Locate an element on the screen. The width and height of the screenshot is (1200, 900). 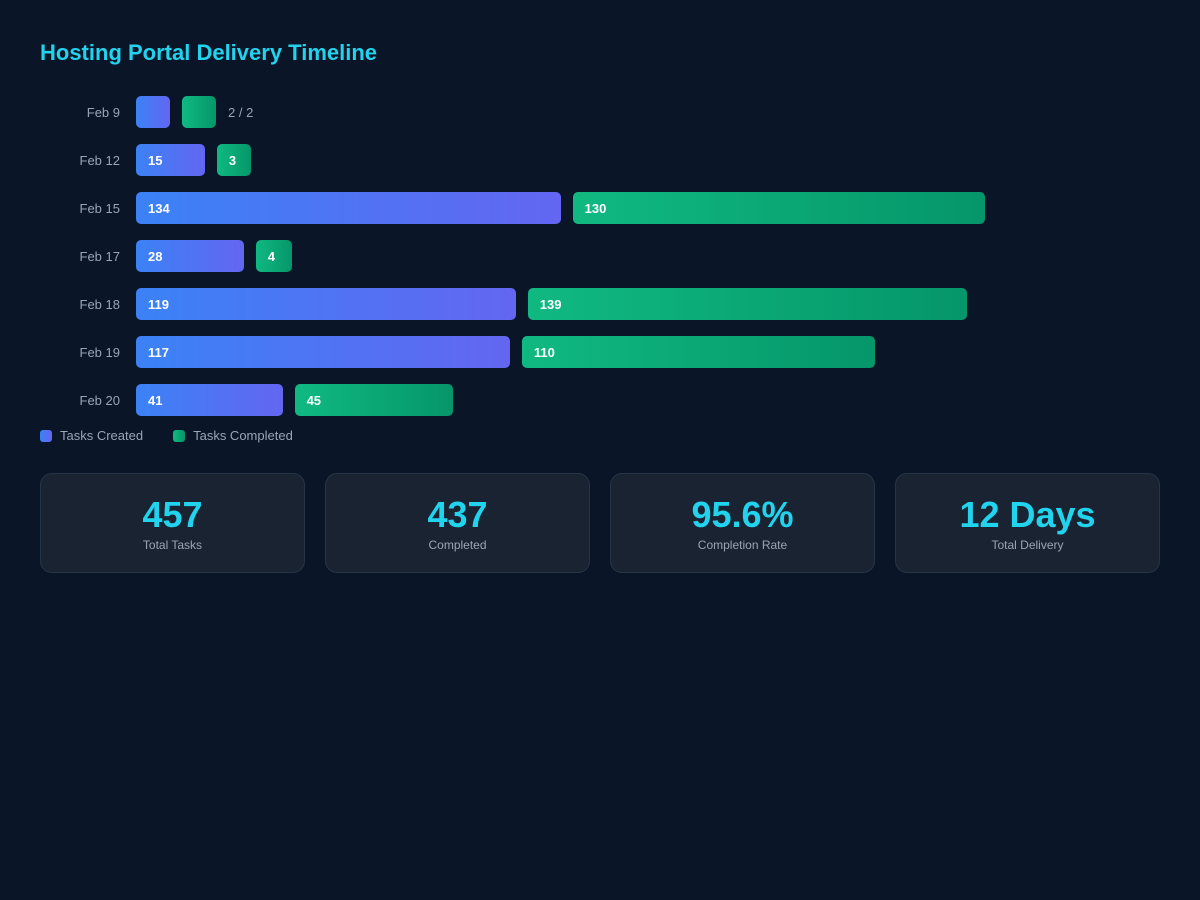
bar-created: 119 is located at coordinates (326, 304).